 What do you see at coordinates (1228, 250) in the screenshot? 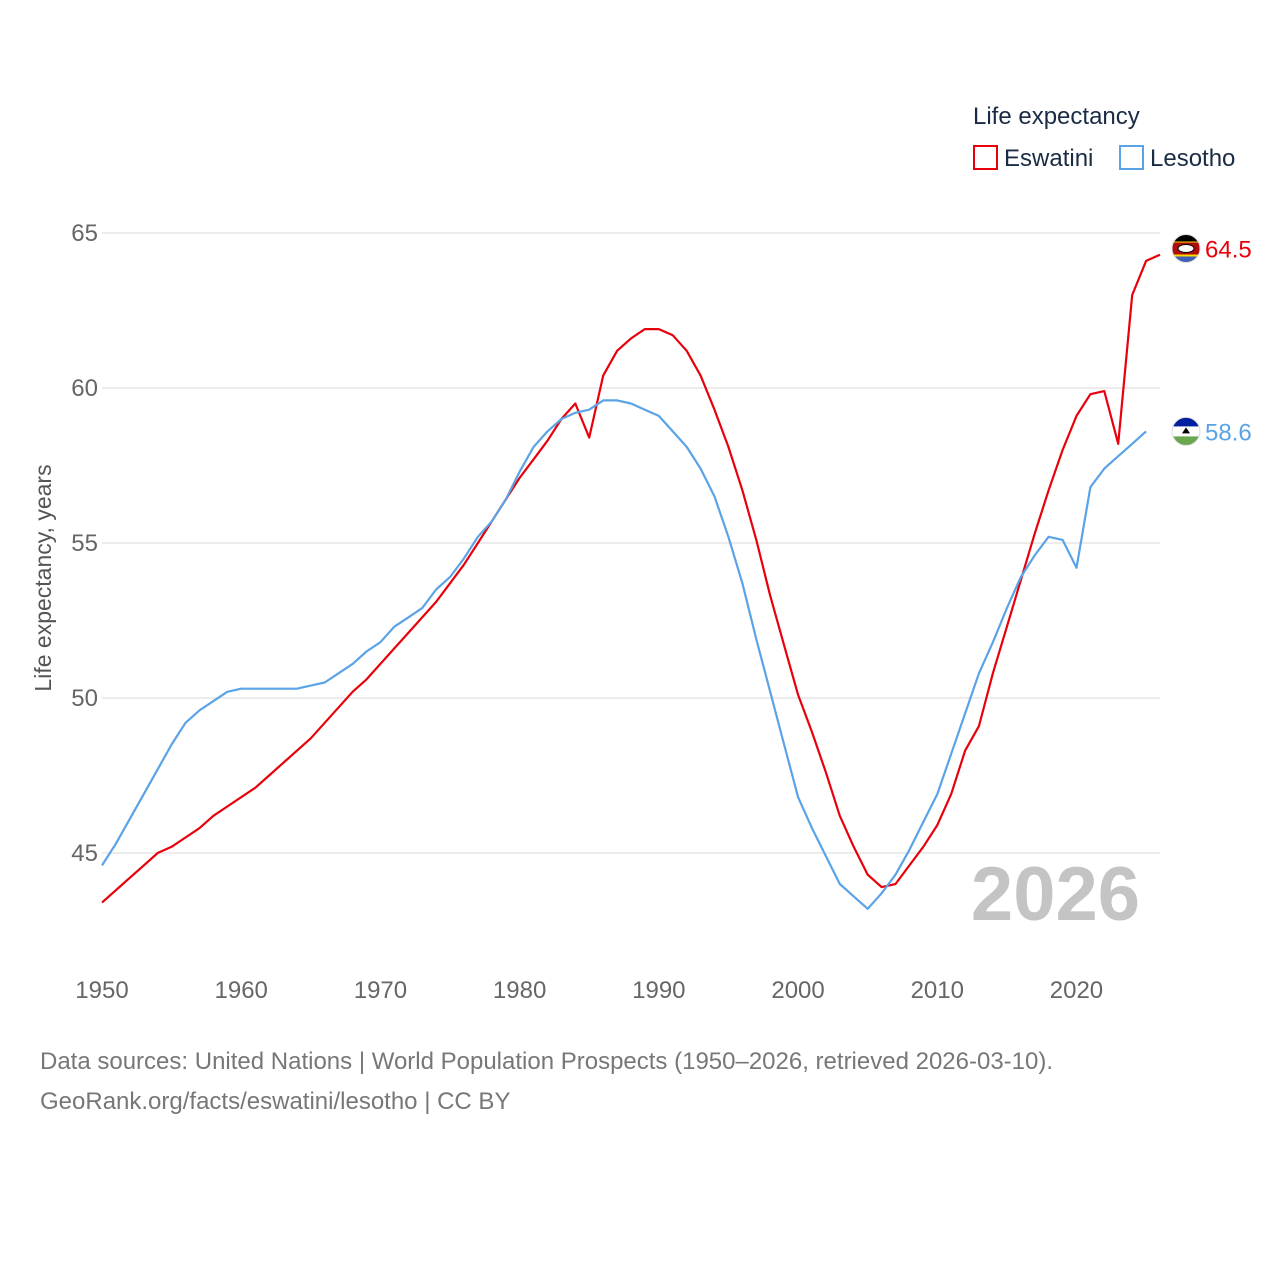
I see `end-value-label-eswatini: 64.5` at bounding box center [1228, 250].